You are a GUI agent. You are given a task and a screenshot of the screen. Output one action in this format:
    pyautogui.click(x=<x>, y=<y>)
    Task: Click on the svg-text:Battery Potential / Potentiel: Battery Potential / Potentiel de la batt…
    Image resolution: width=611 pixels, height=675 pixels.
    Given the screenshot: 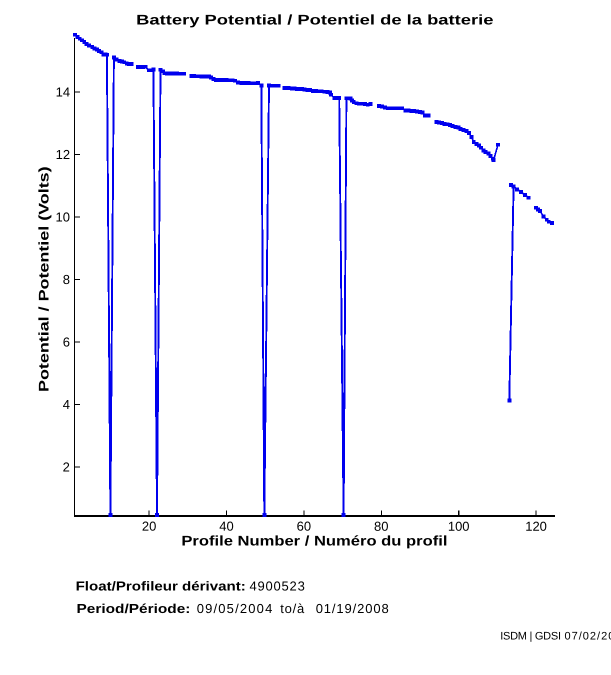 What is the action you would take?
    pyautogui.click(x=315, y=19)
    